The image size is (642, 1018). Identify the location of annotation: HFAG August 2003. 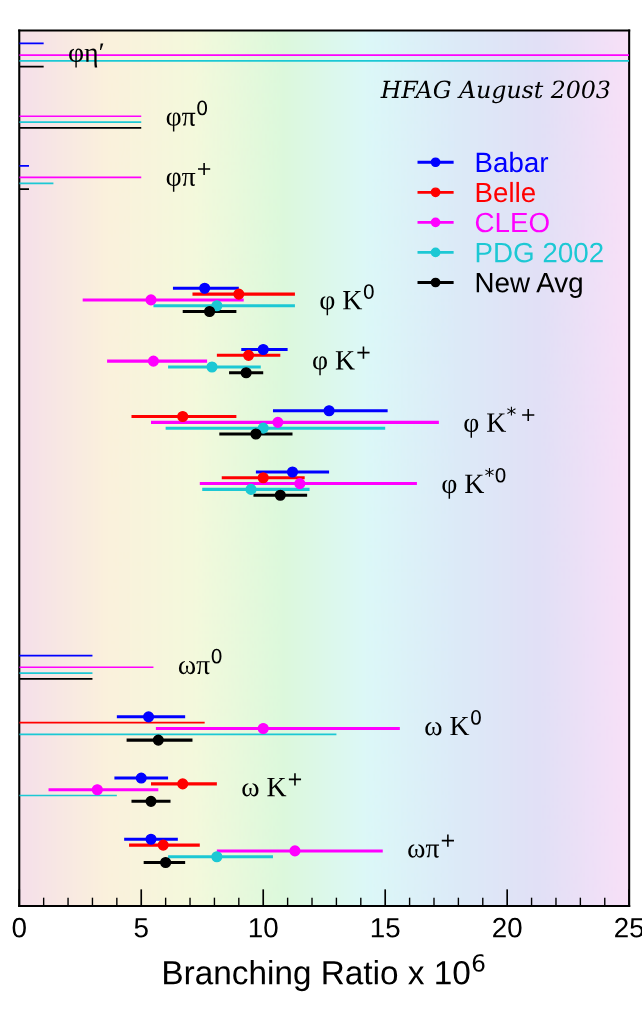
(495, 92).